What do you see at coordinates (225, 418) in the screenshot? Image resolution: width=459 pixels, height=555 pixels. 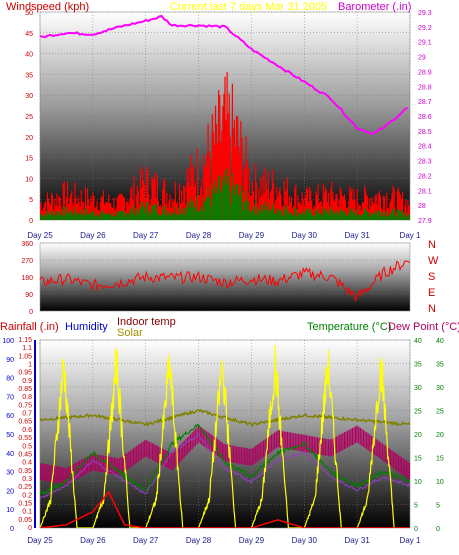 I see `indoor-temp-line` at bounding box center [225, 418].